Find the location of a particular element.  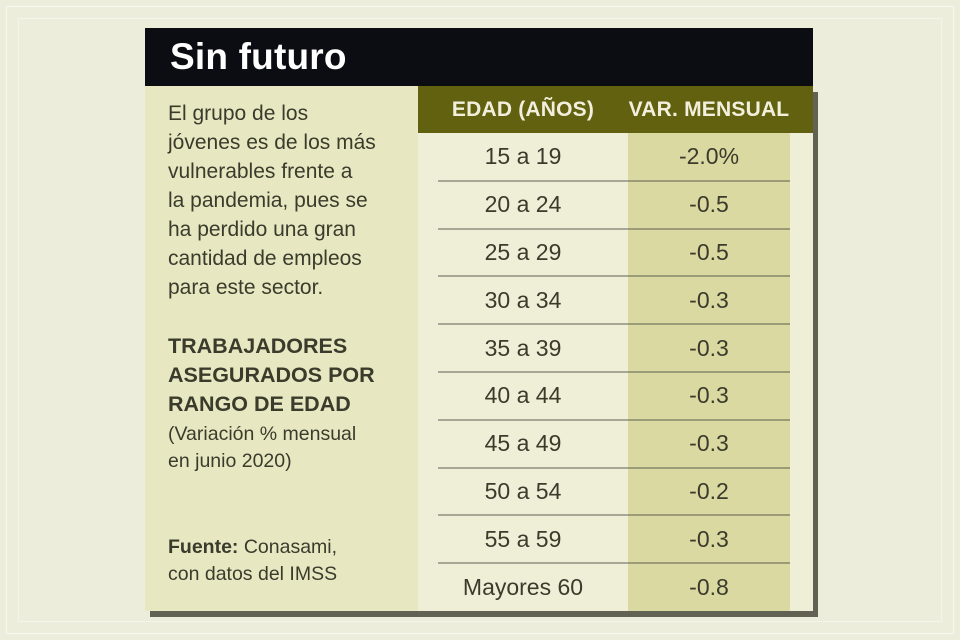

age-cell: 30 a 34 is located at coordinates (523, 300).